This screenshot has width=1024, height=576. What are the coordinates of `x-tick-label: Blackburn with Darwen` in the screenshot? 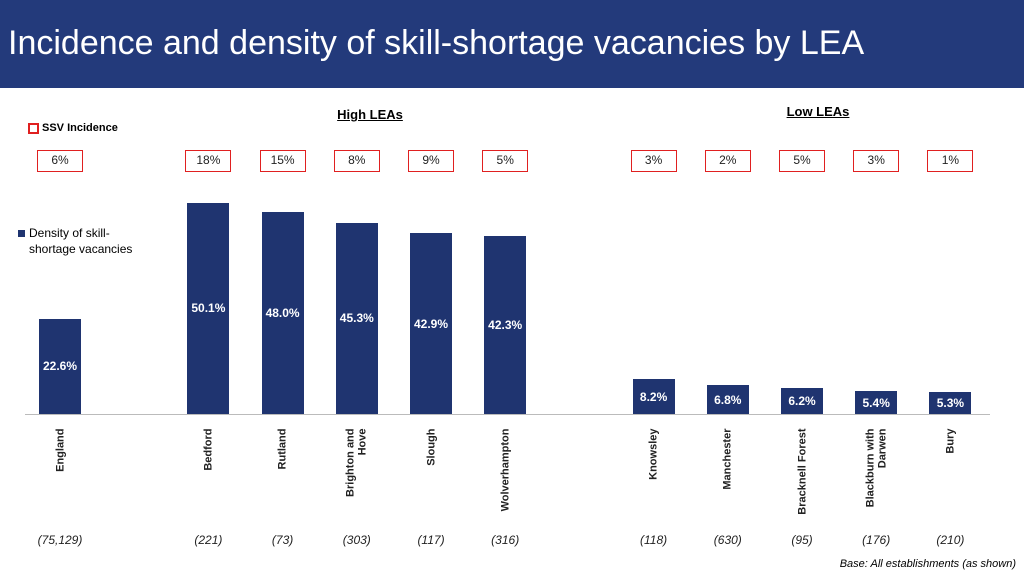 It's located at (876, 467).